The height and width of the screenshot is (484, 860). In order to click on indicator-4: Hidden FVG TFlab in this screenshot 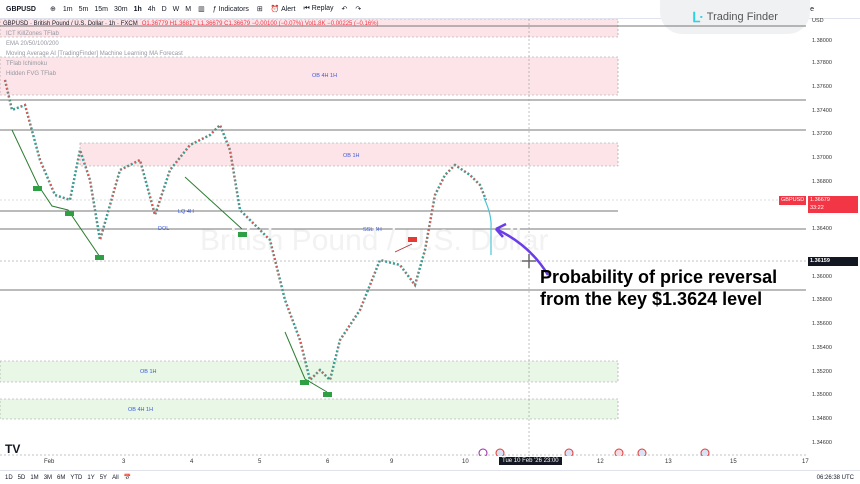, I will do `click(31, 74)`.